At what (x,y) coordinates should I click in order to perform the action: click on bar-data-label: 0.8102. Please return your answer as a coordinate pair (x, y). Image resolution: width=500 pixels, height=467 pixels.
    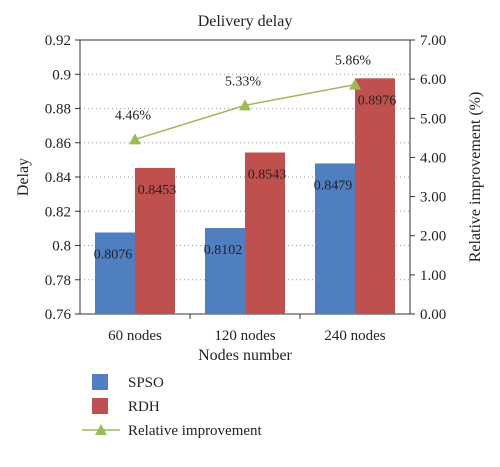
    Looking at the image, I should click on (223, 250).